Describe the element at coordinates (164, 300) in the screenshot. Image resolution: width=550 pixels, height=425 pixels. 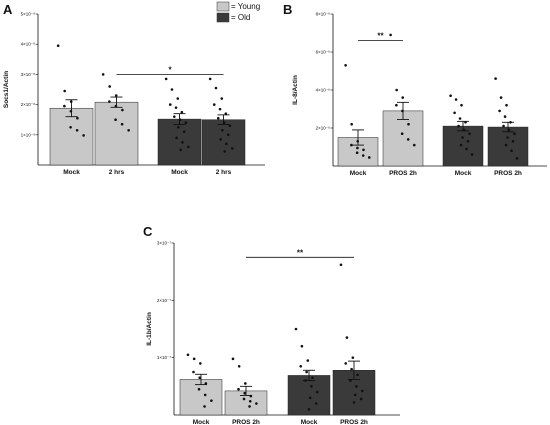
I see `y-tick-label: 2×10⁻⁷` at that location.